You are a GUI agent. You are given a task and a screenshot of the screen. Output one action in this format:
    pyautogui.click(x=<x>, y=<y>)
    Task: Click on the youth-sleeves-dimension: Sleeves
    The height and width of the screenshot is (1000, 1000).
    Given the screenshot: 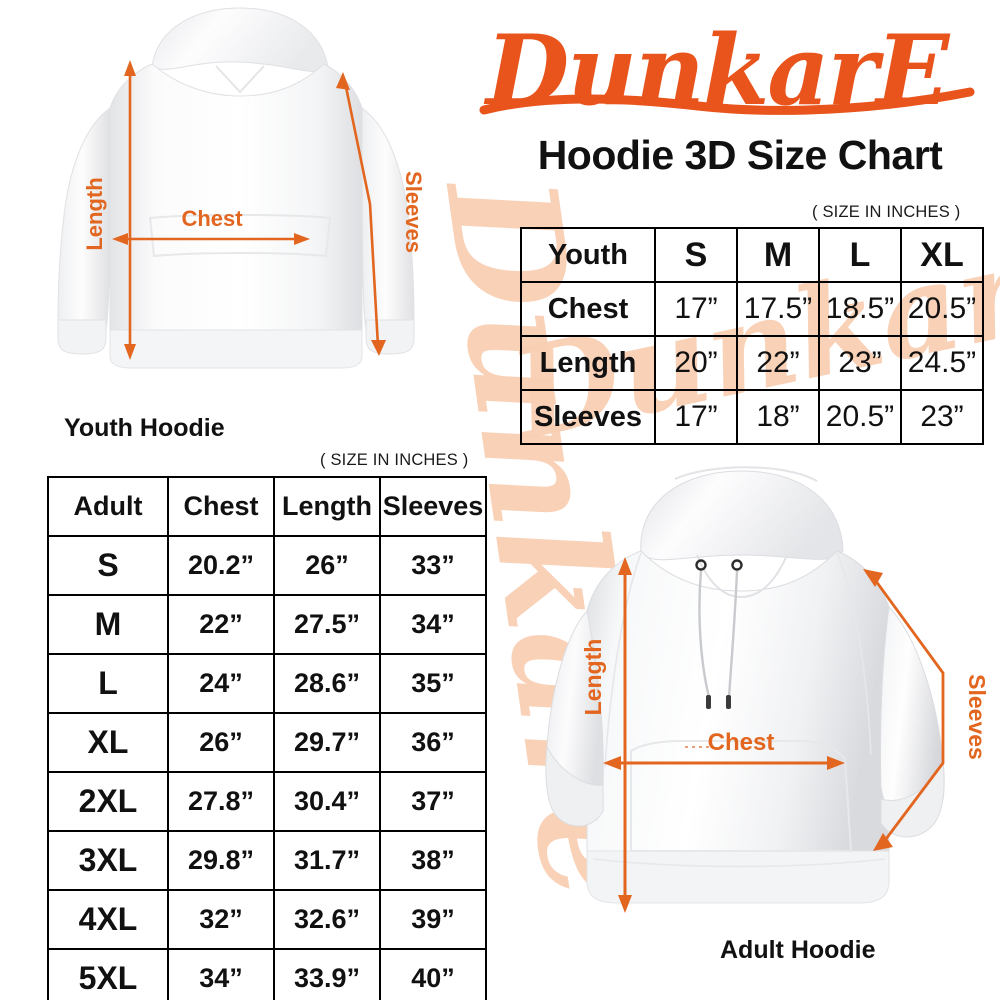 What is the action you would take?
    pyautogui.click(x=381, y=214)
    